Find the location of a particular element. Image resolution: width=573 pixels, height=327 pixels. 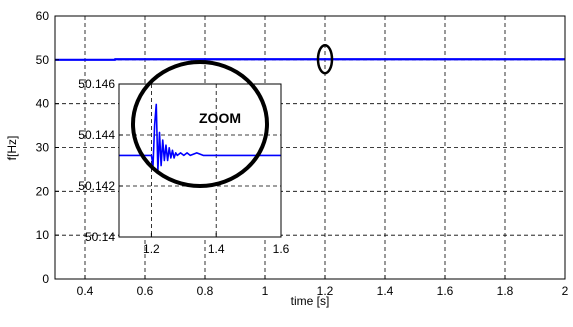

zoom-marker-ellipse is located at coordinates (325, 59).